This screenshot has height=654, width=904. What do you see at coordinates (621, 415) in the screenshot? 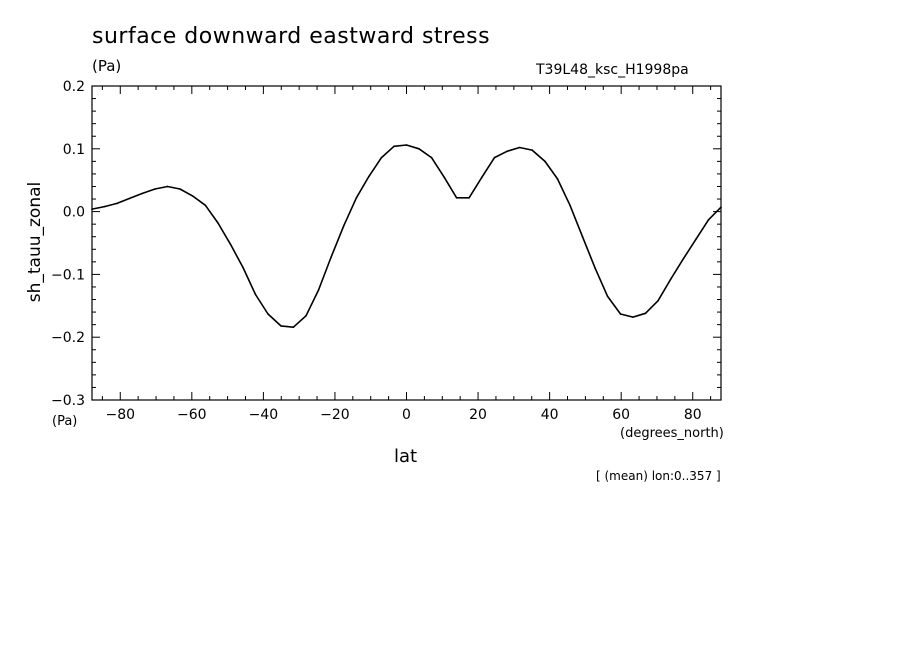
I see `x-tick-label: 60` at bounding box center [621, 415].